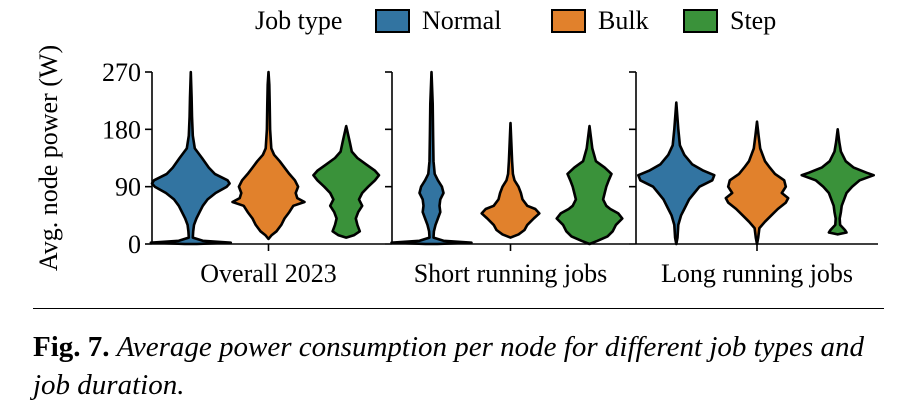  Describe the element at coordinates (589, 185) in the screenshot. I see `violin-short-running-jobs-step` at that location.